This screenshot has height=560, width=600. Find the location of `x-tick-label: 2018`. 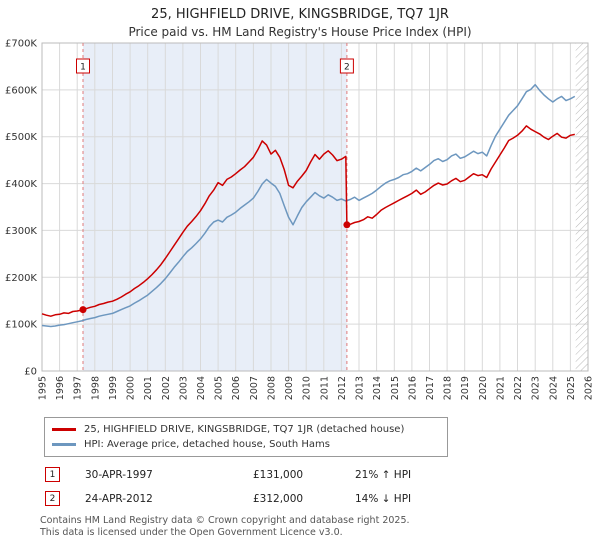

x-tick-label: 2018 is located at coordinates (448, 388).